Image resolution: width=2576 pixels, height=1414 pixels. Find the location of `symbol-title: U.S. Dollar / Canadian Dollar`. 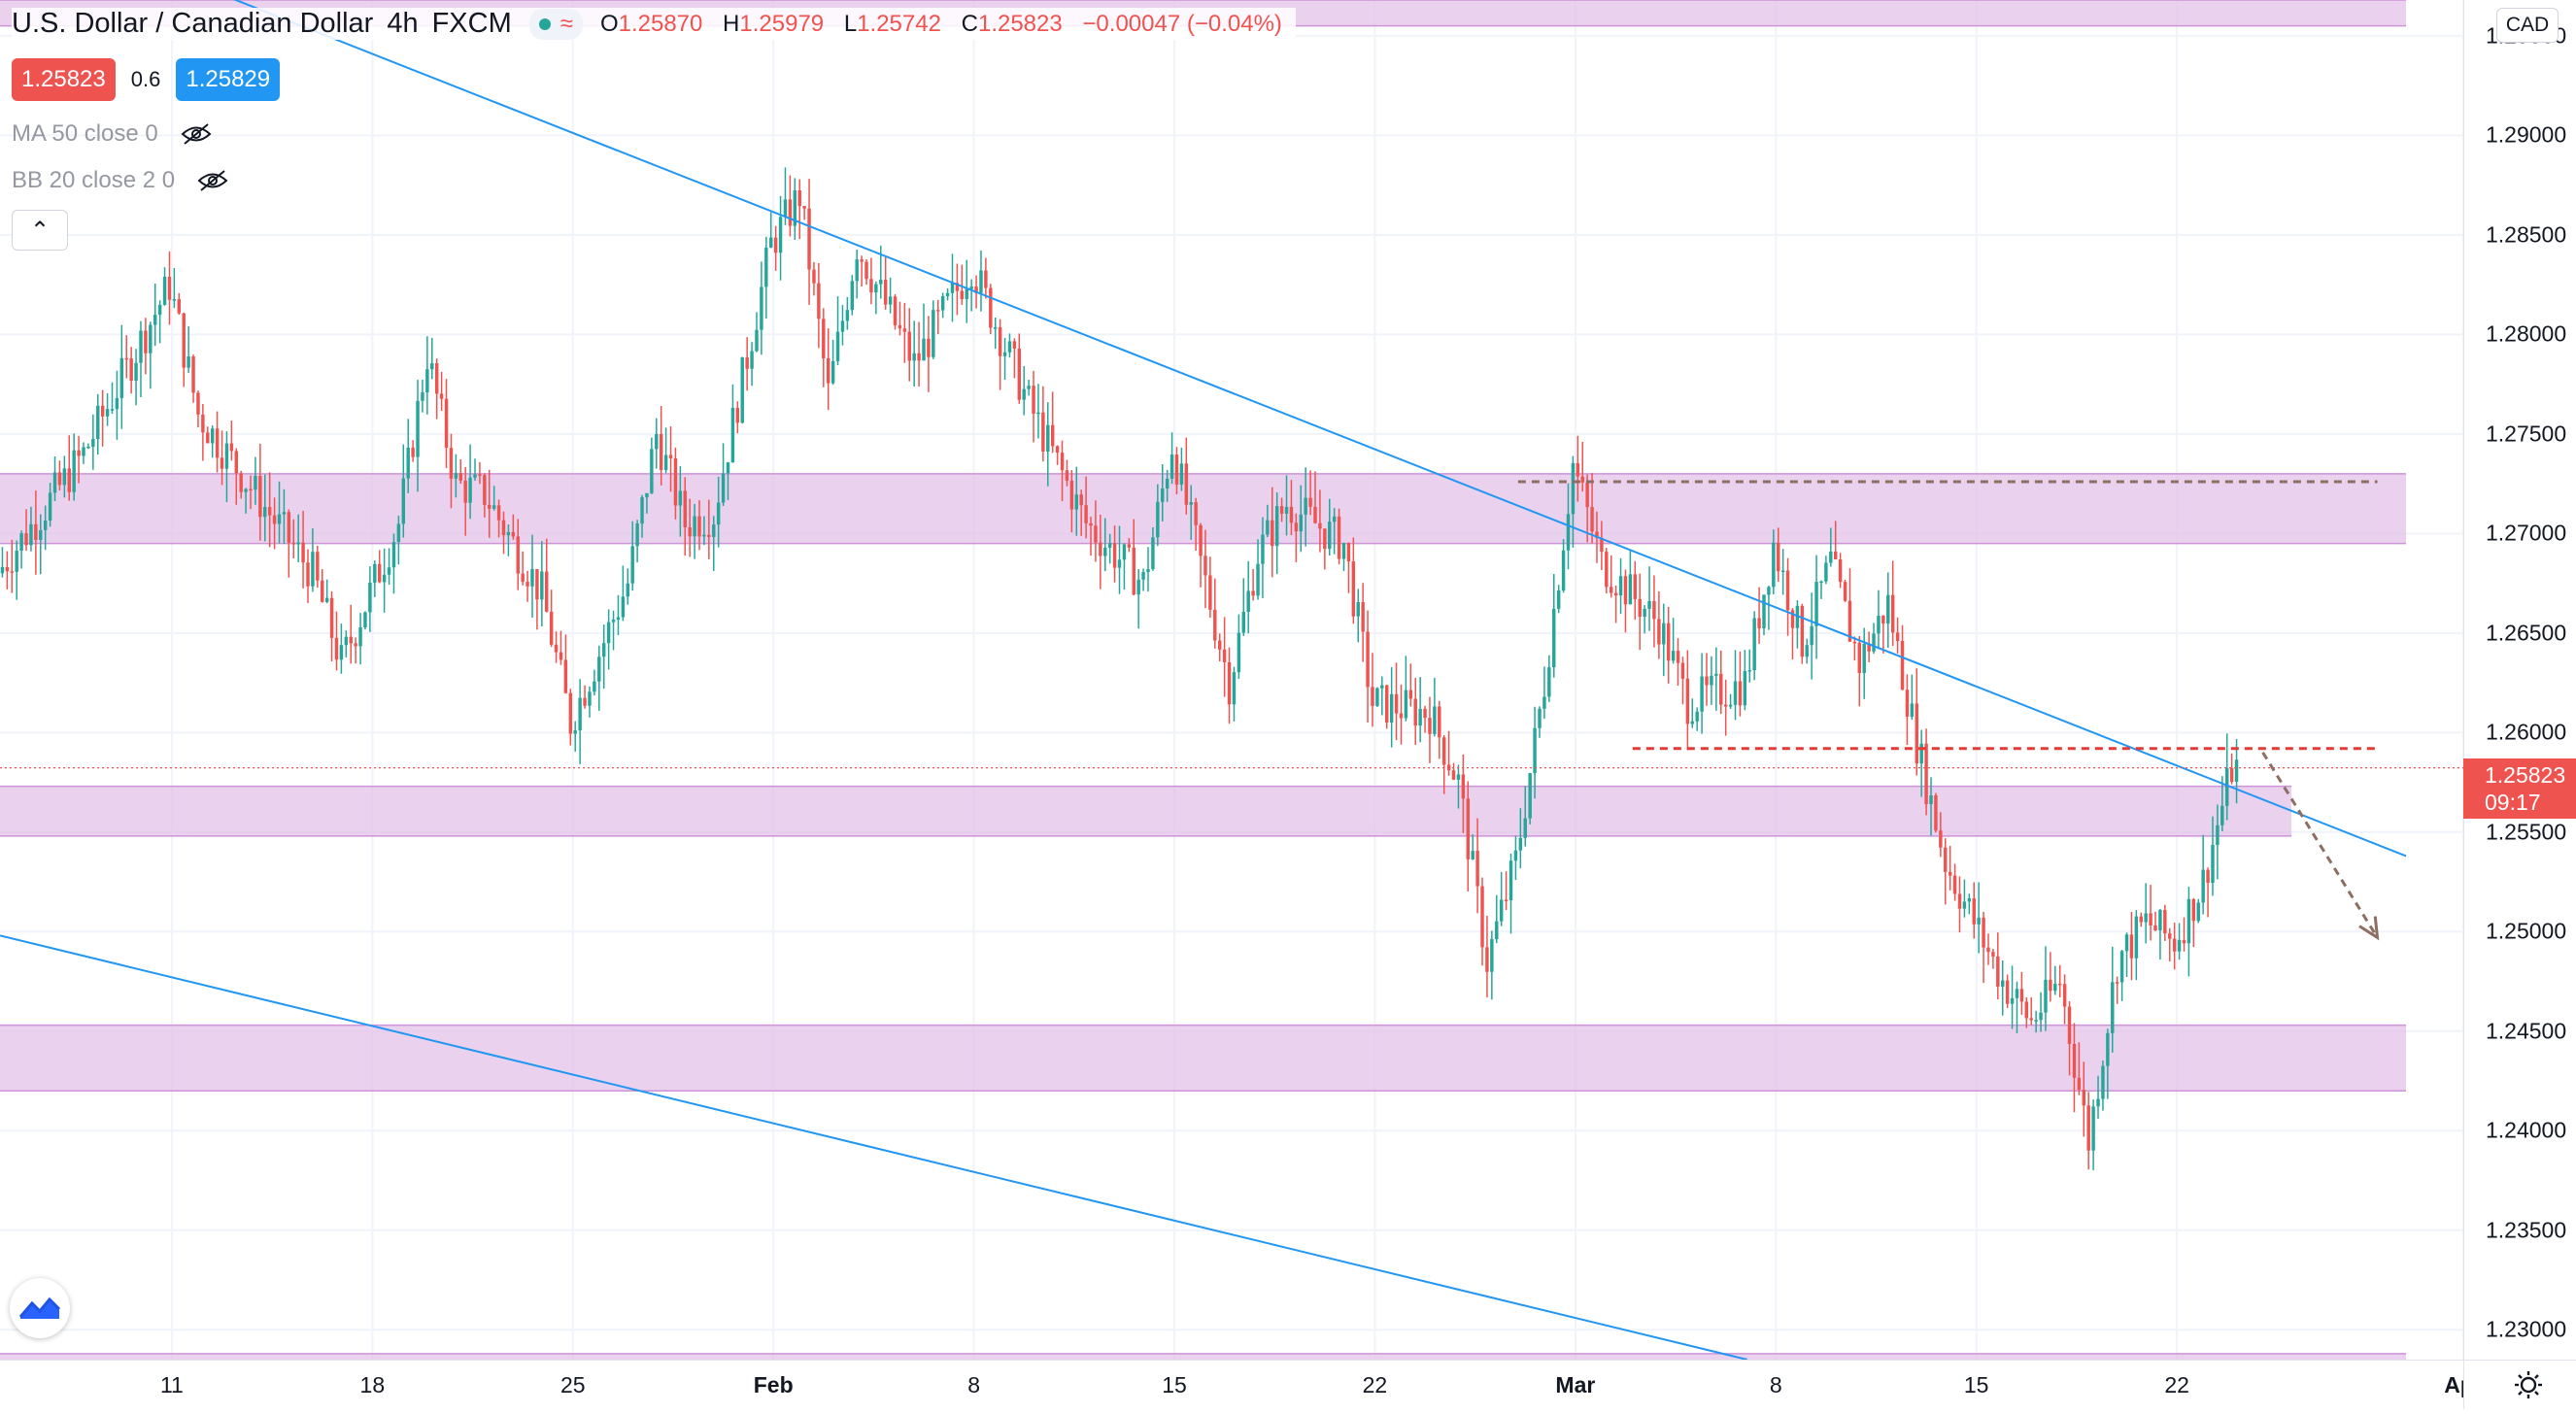

symbol-title: U.S. Dollar / Canadian Dollar is located at coordinates (193, 23).